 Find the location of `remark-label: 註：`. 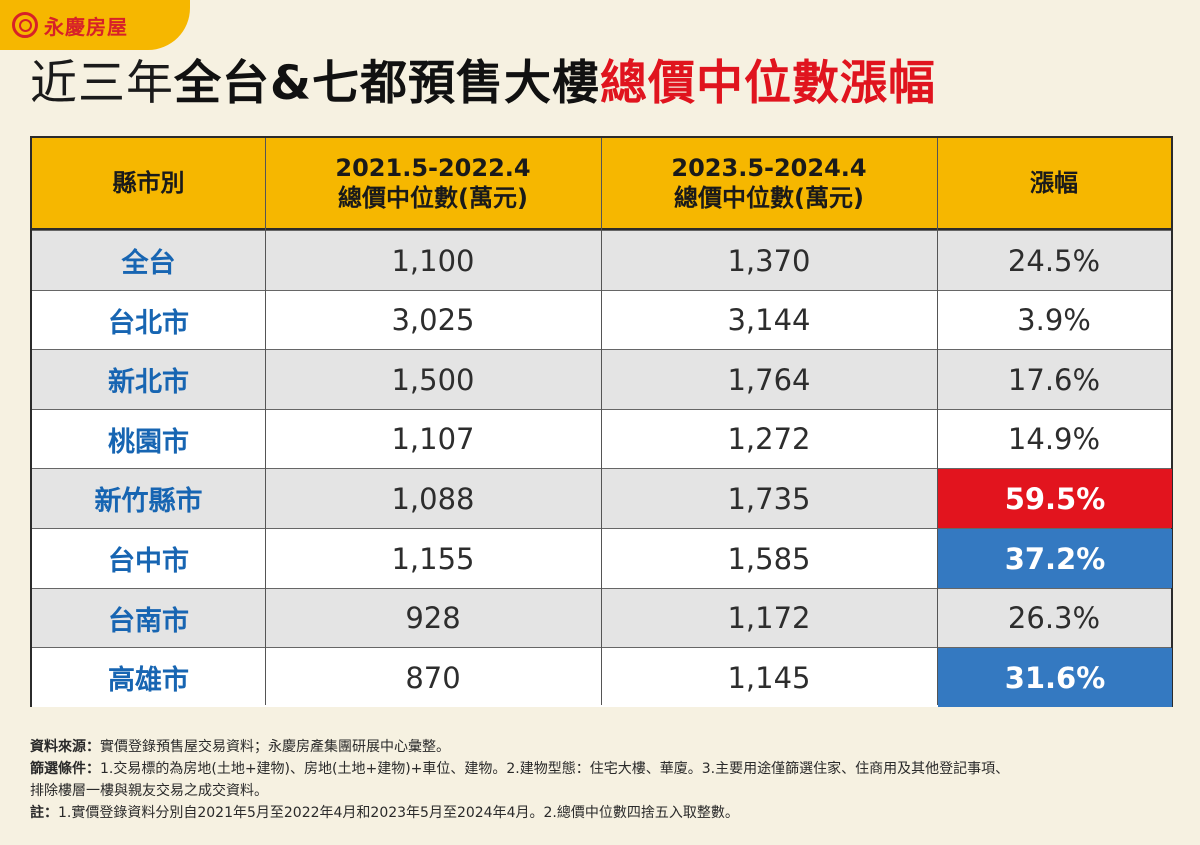

remark-label: 註： is located at coordinates (44, 813).